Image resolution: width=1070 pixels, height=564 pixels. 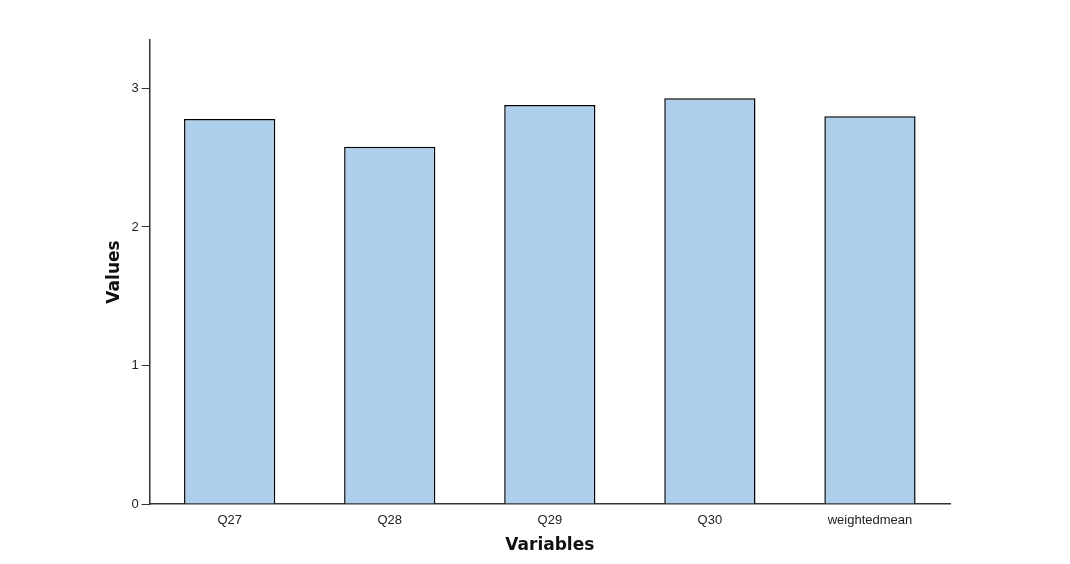 I want to click on y-tick-label: 3, so click(x=135, y=88).